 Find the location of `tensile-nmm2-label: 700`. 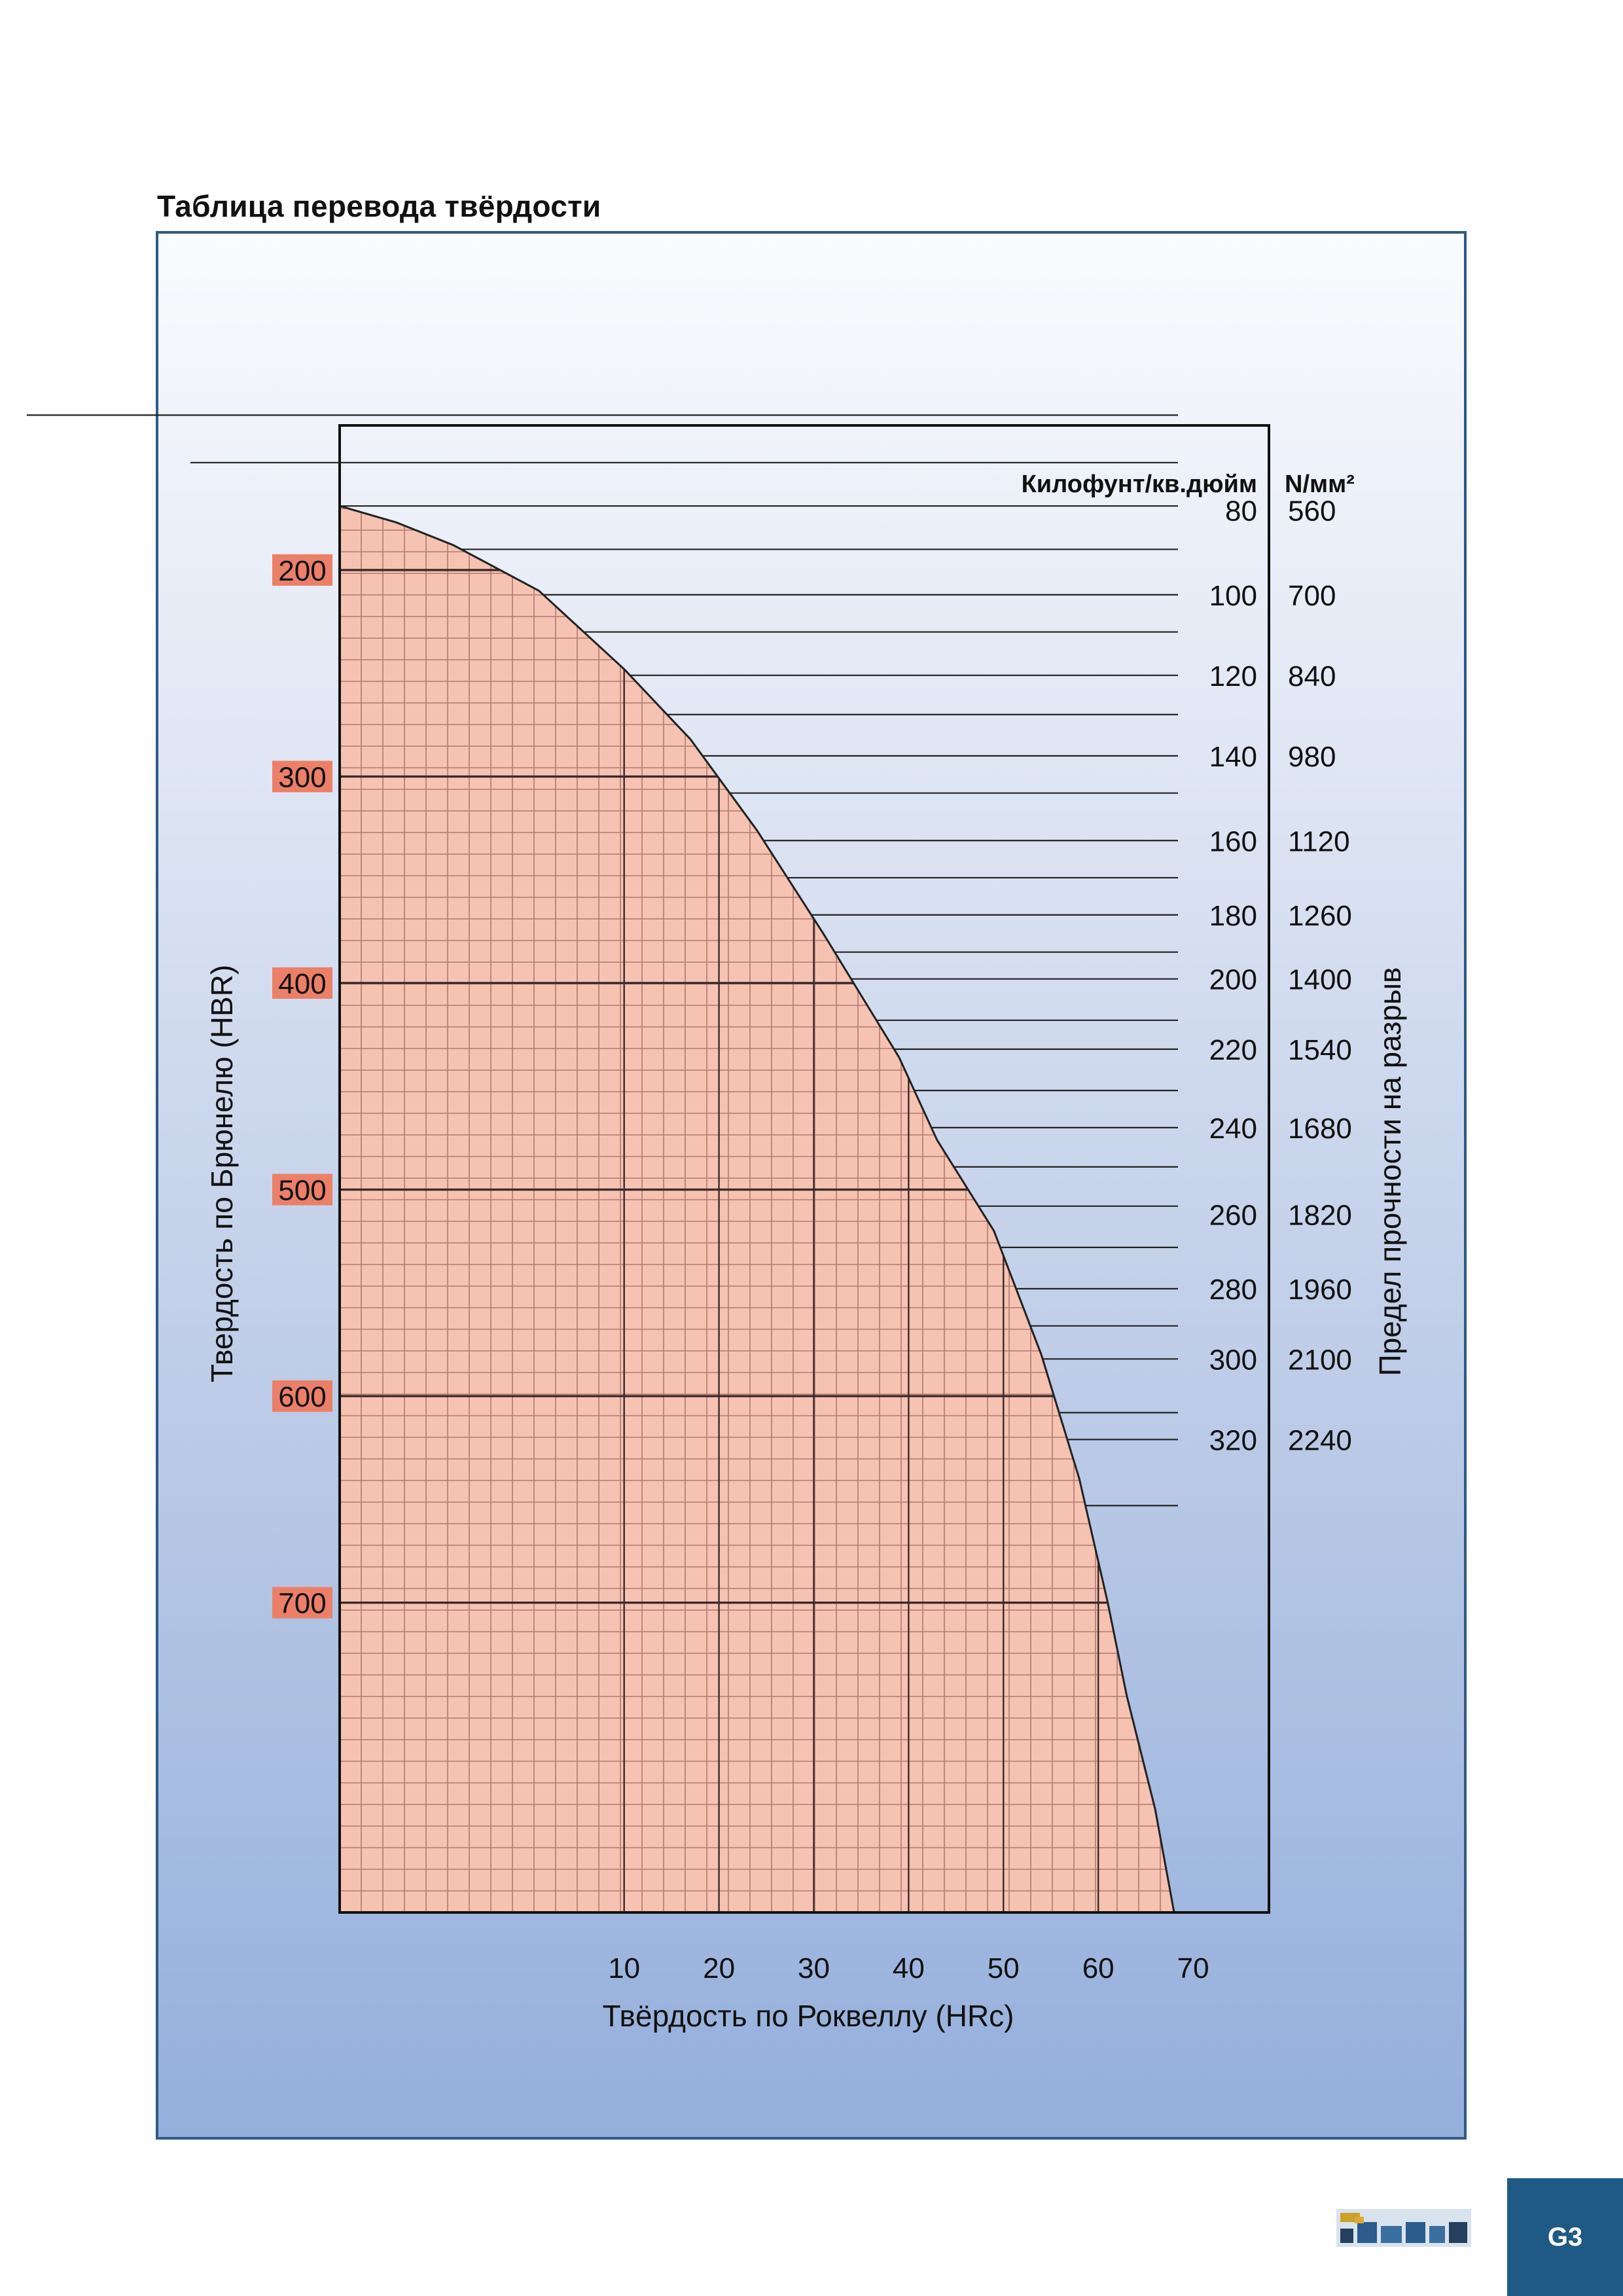

tensile-nmm2-label: 700 is located at coordinates (1312, 596).